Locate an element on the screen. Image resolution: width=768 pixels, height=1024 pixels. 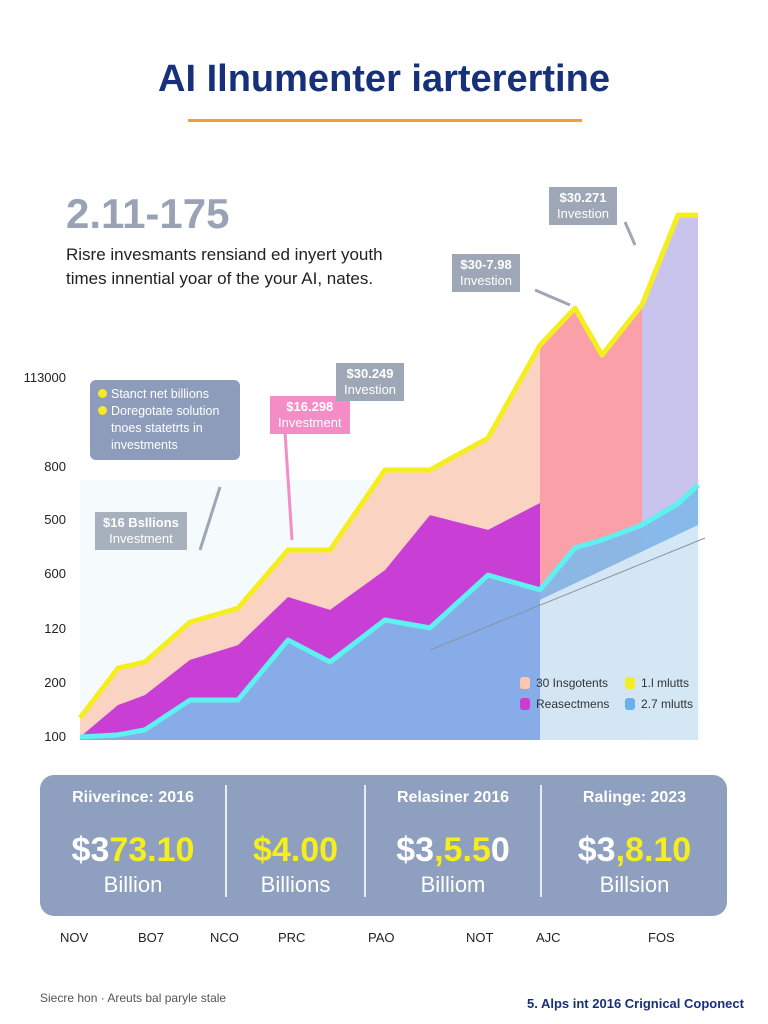
headline-number: 2.11-175 is located at coordinates (148, 213).